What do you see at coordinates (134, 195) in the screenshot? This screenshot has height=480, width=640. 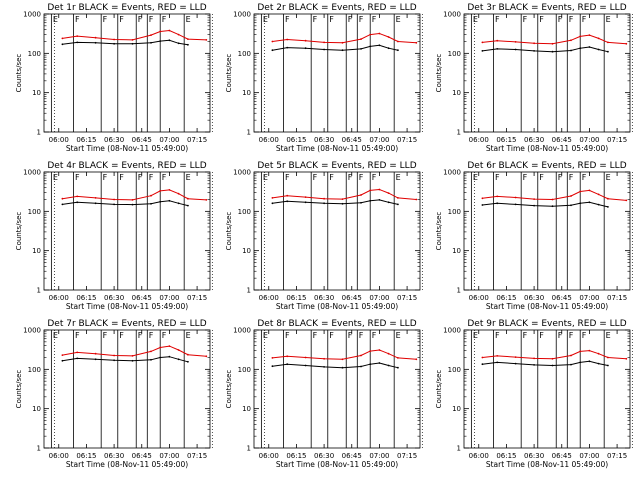 I see `lld-series-line` at bounding box center [134, 195].